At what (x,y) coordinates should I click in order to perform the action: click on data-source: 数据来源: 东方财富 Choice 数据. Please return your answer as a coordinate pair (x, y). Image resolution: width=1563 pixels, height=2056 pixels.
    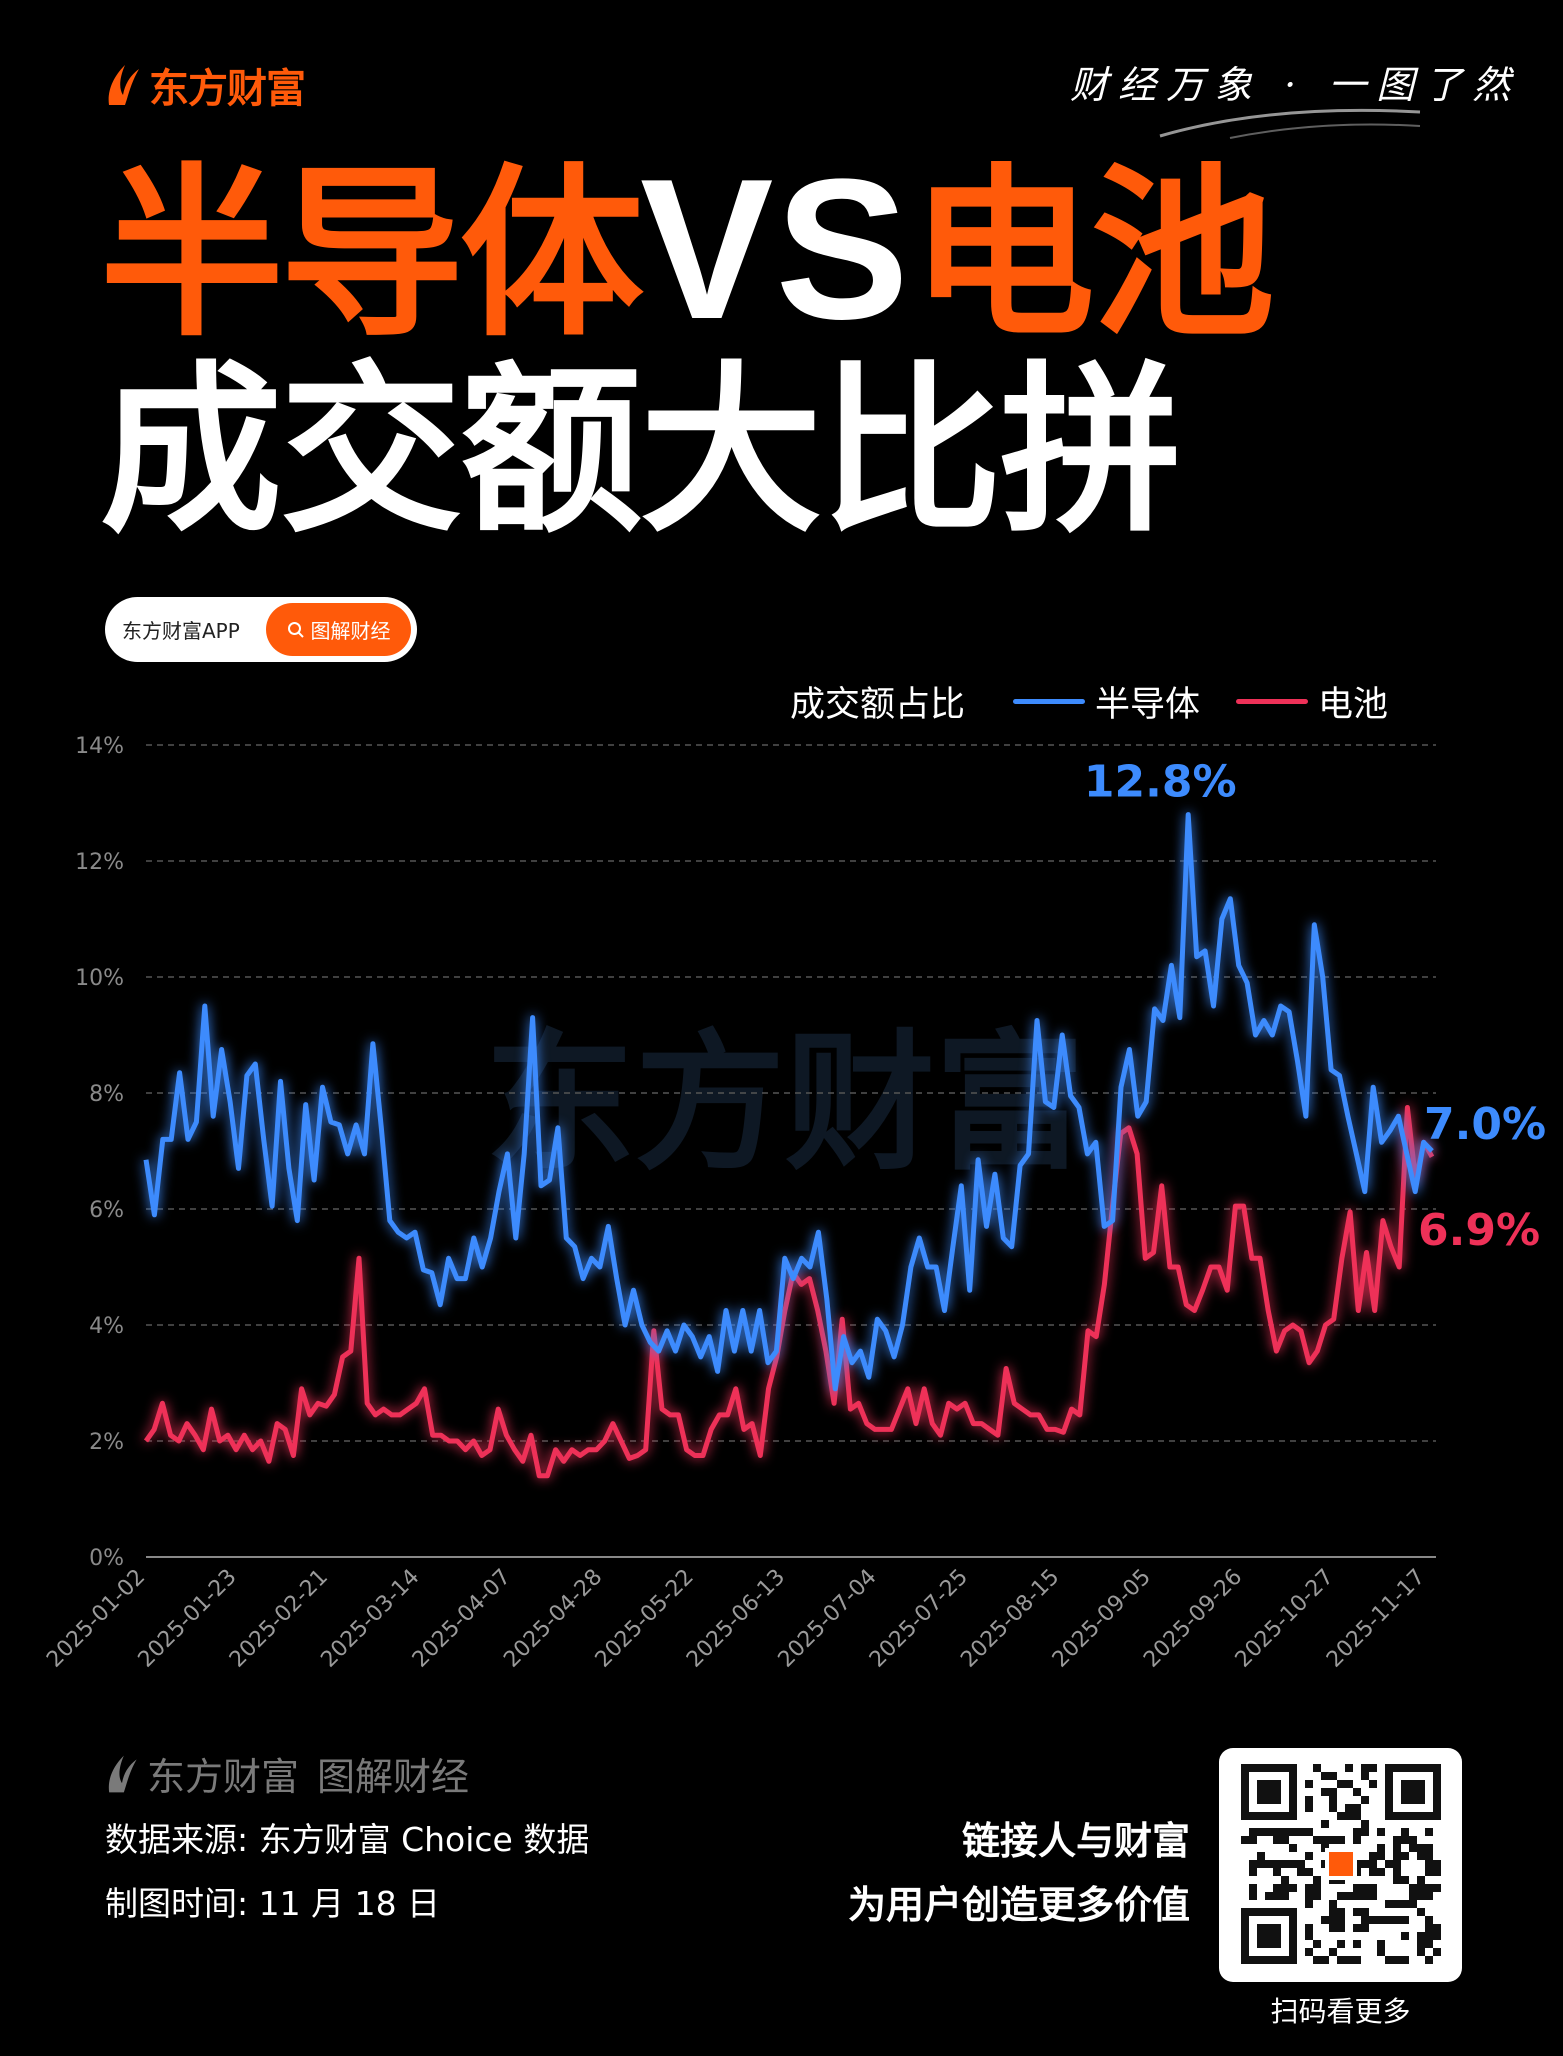
    Looking at the image, I should click on (347, 1839).